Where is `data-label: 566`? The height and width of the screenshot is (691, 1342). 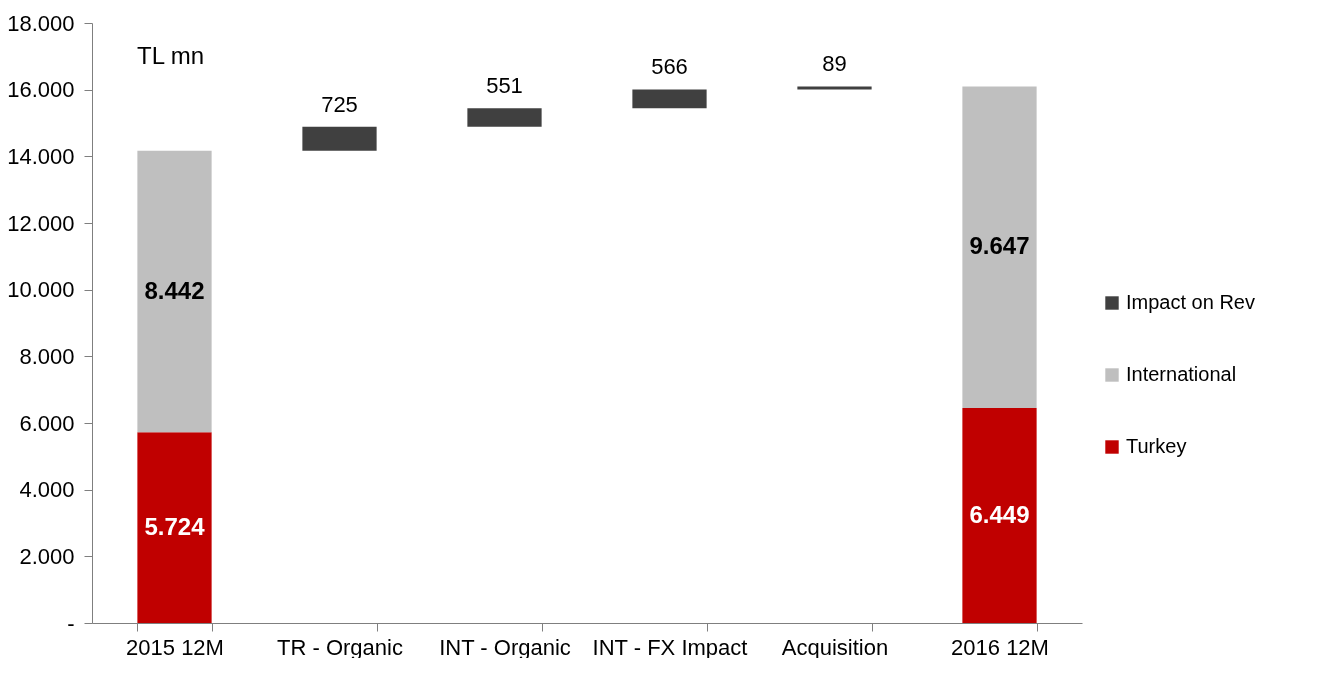
data-label: 566 is located at coordinates (669, 67).